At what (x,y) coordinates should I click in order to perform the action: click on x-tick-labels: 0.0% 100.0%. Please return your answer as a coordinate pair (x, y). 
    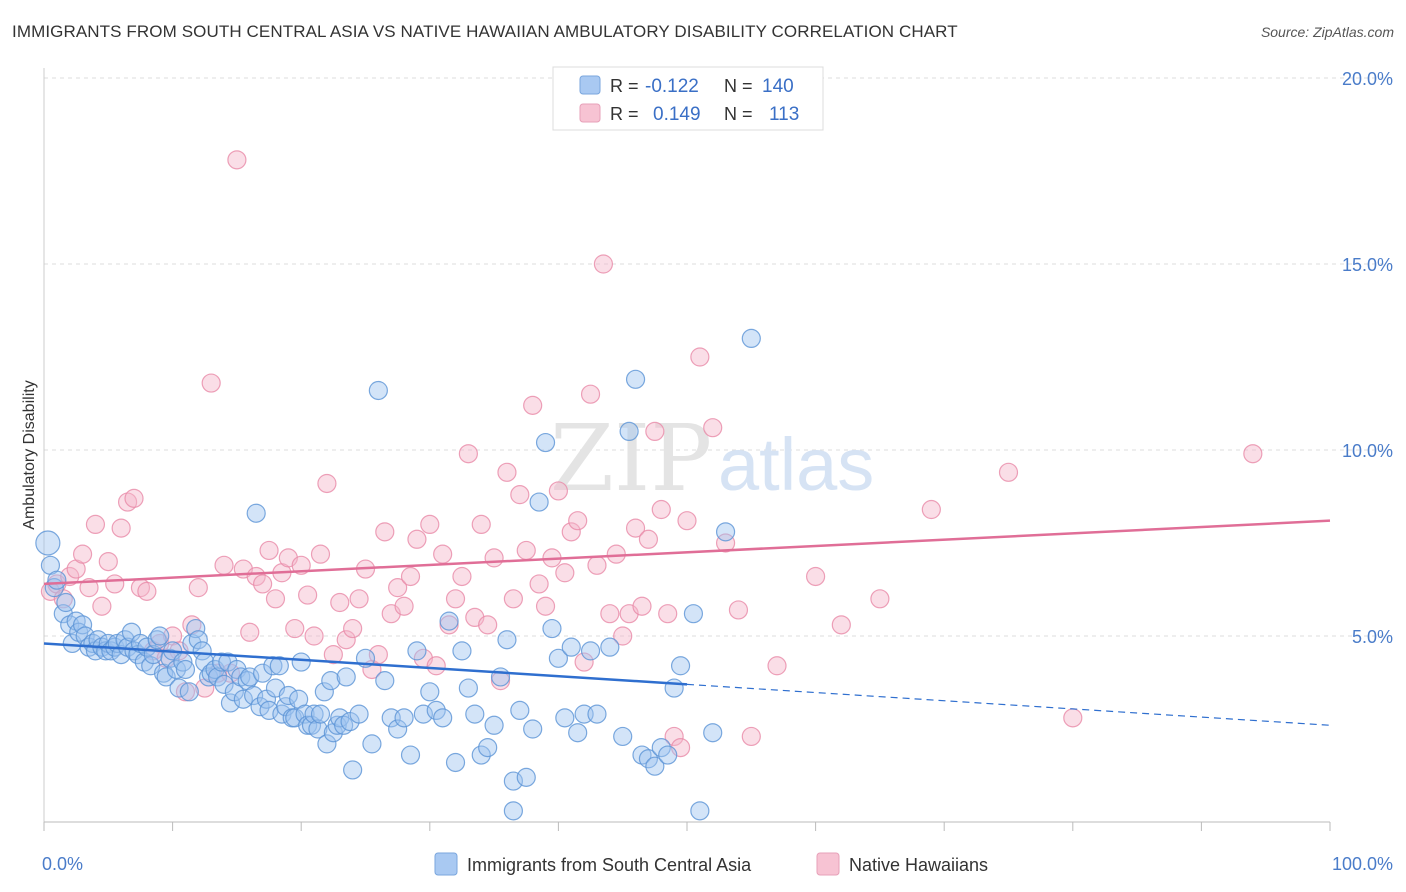
    Looking at the image, I should click on (717, 864).